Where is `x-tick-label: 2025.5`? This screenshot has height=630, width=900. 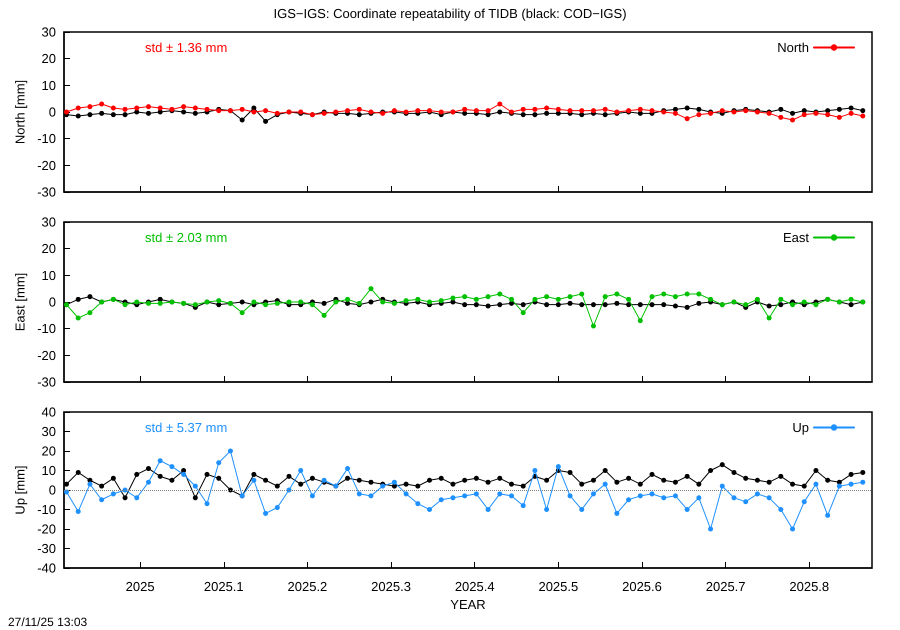 x-tick-label: 2025.5 is located at coordinates (558, 586).